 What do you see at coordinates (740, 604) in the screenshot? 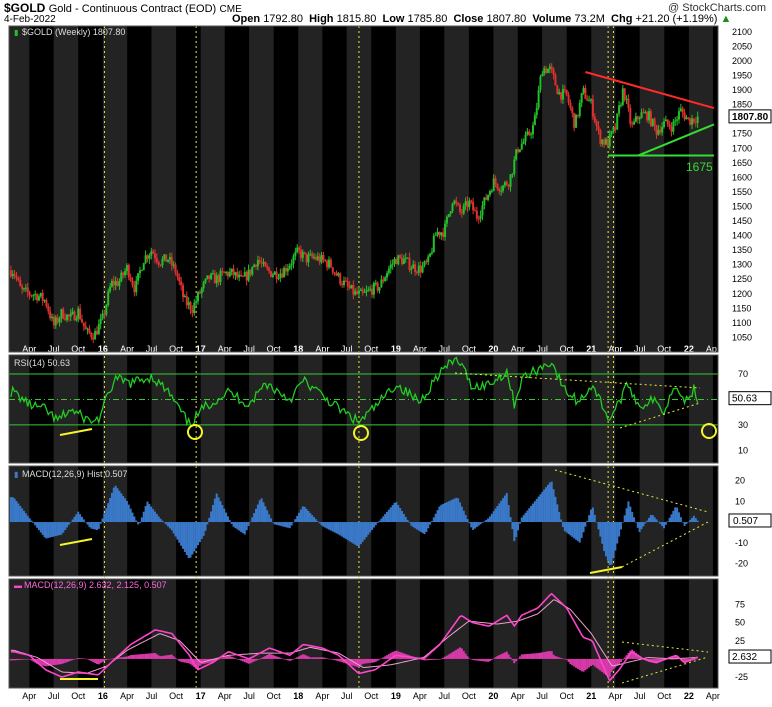
I see `macd-tick-label: 75` at bounding box center [740, 604].